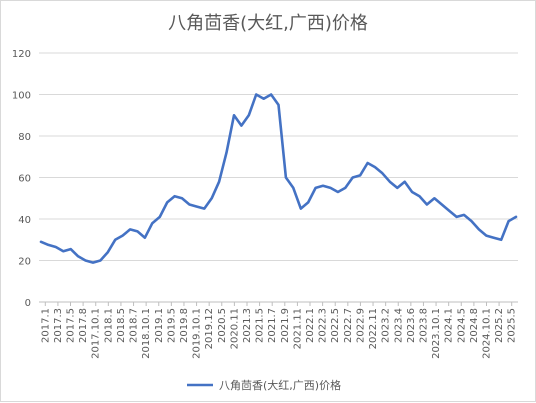 The image size is (536, 403). Describe the element at coordinates (512, 325) in the screenshot. I see `x-tick-label: 2025.5` at that location.